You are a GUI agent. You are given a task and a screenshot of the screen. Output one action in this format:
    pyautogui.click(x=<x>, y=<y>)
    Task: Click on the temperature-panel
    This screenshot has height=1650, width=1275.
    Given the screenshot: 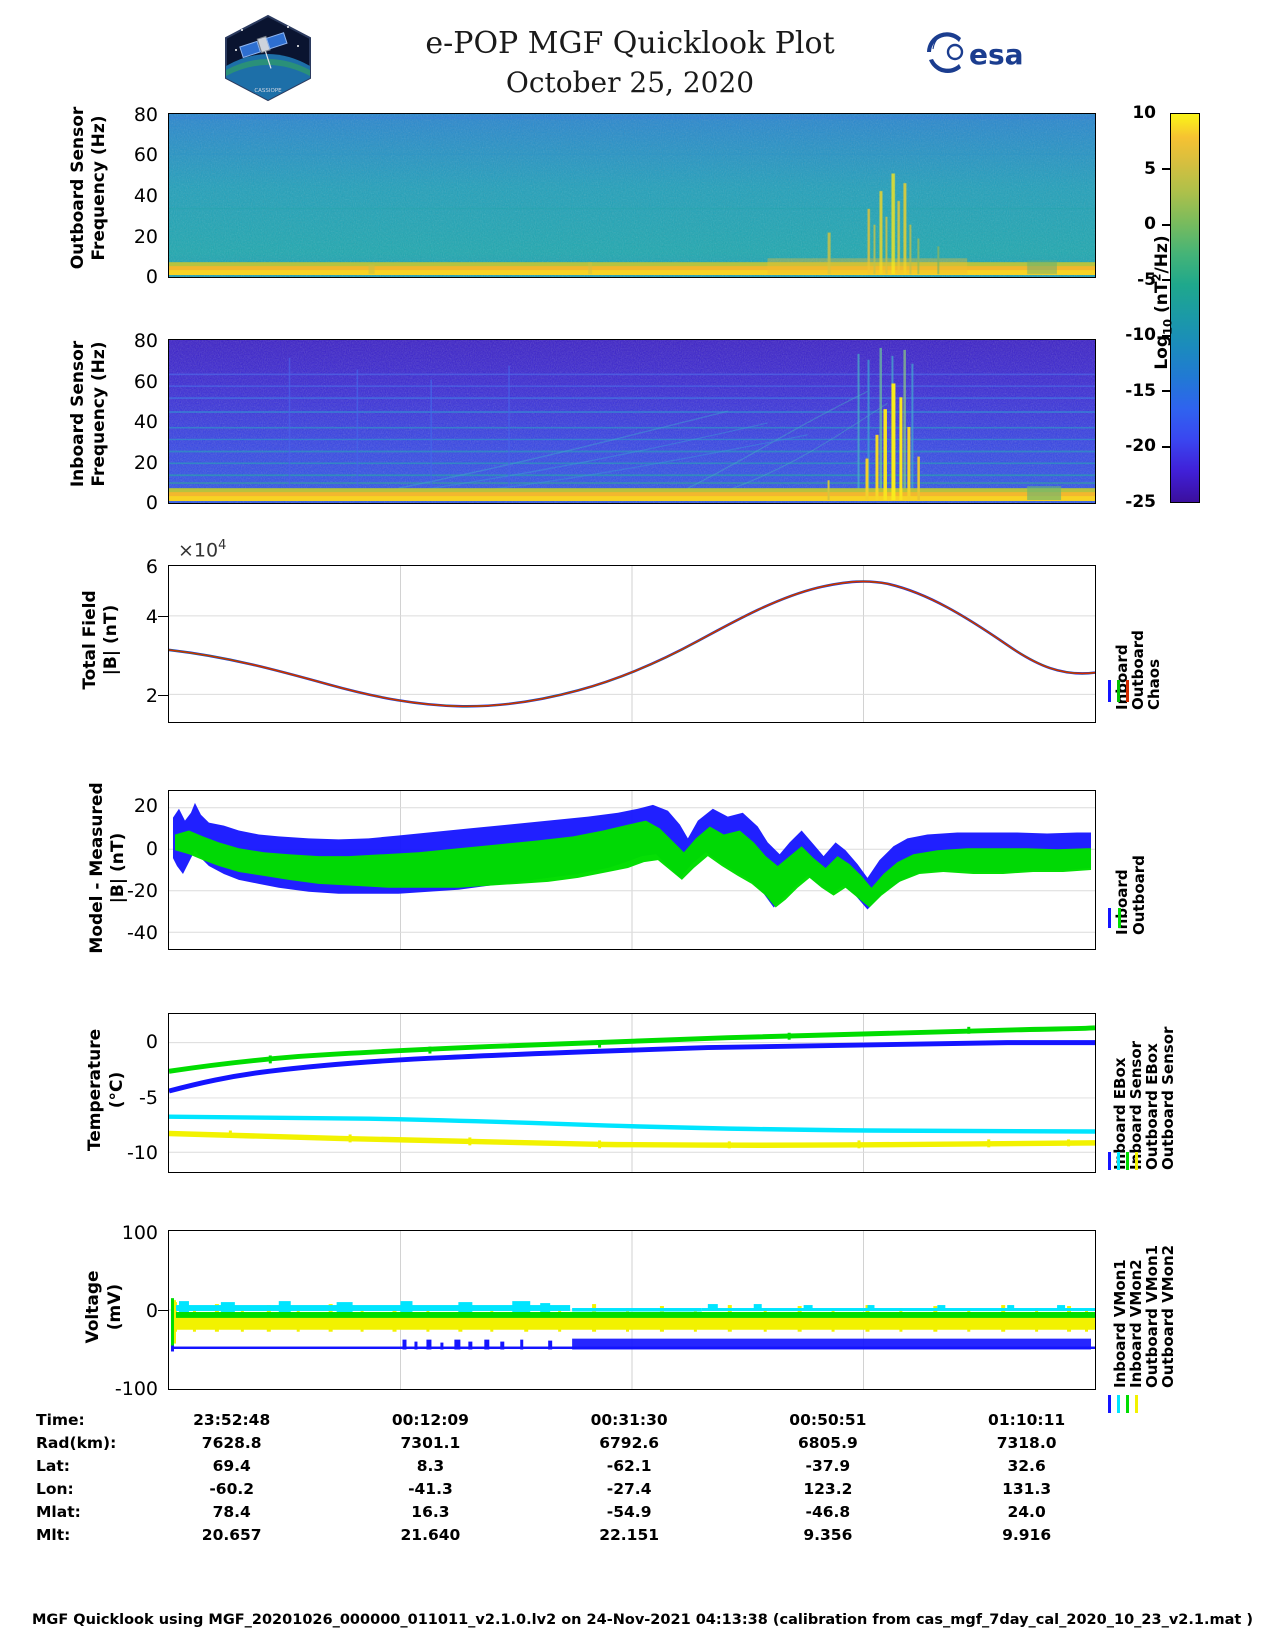 What is the action you would take?
    pyautogui.click(x=632, y=1093)
    